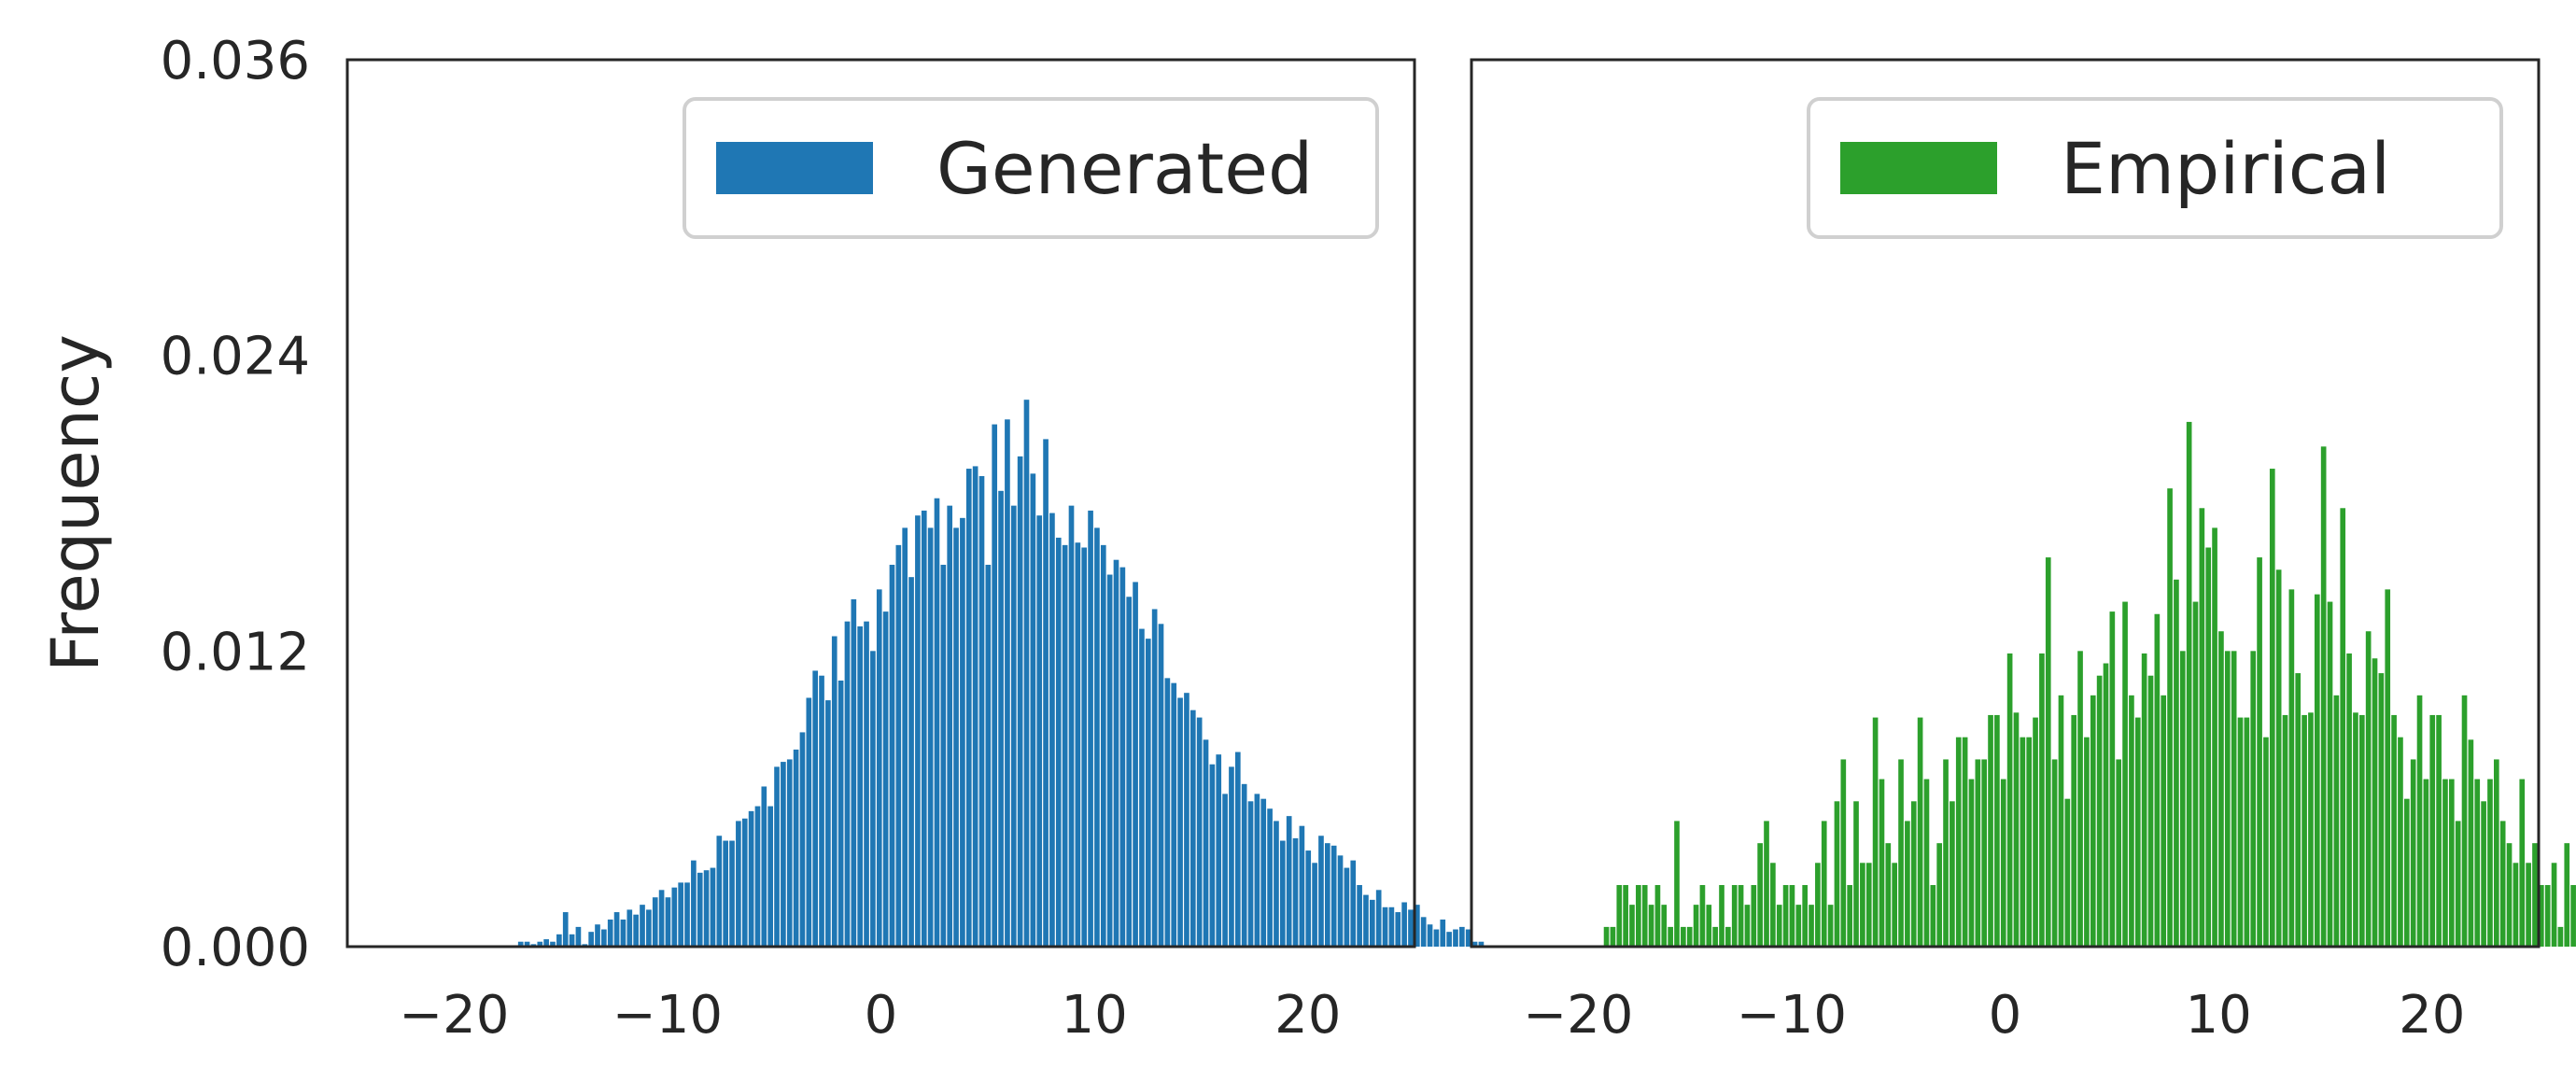 The width and height of the screenshot is (2576, 1082). Describe the element at coordinates (1578, 1015) in the screenshot. I see `empirical-x-tick-label: −20` at that location.